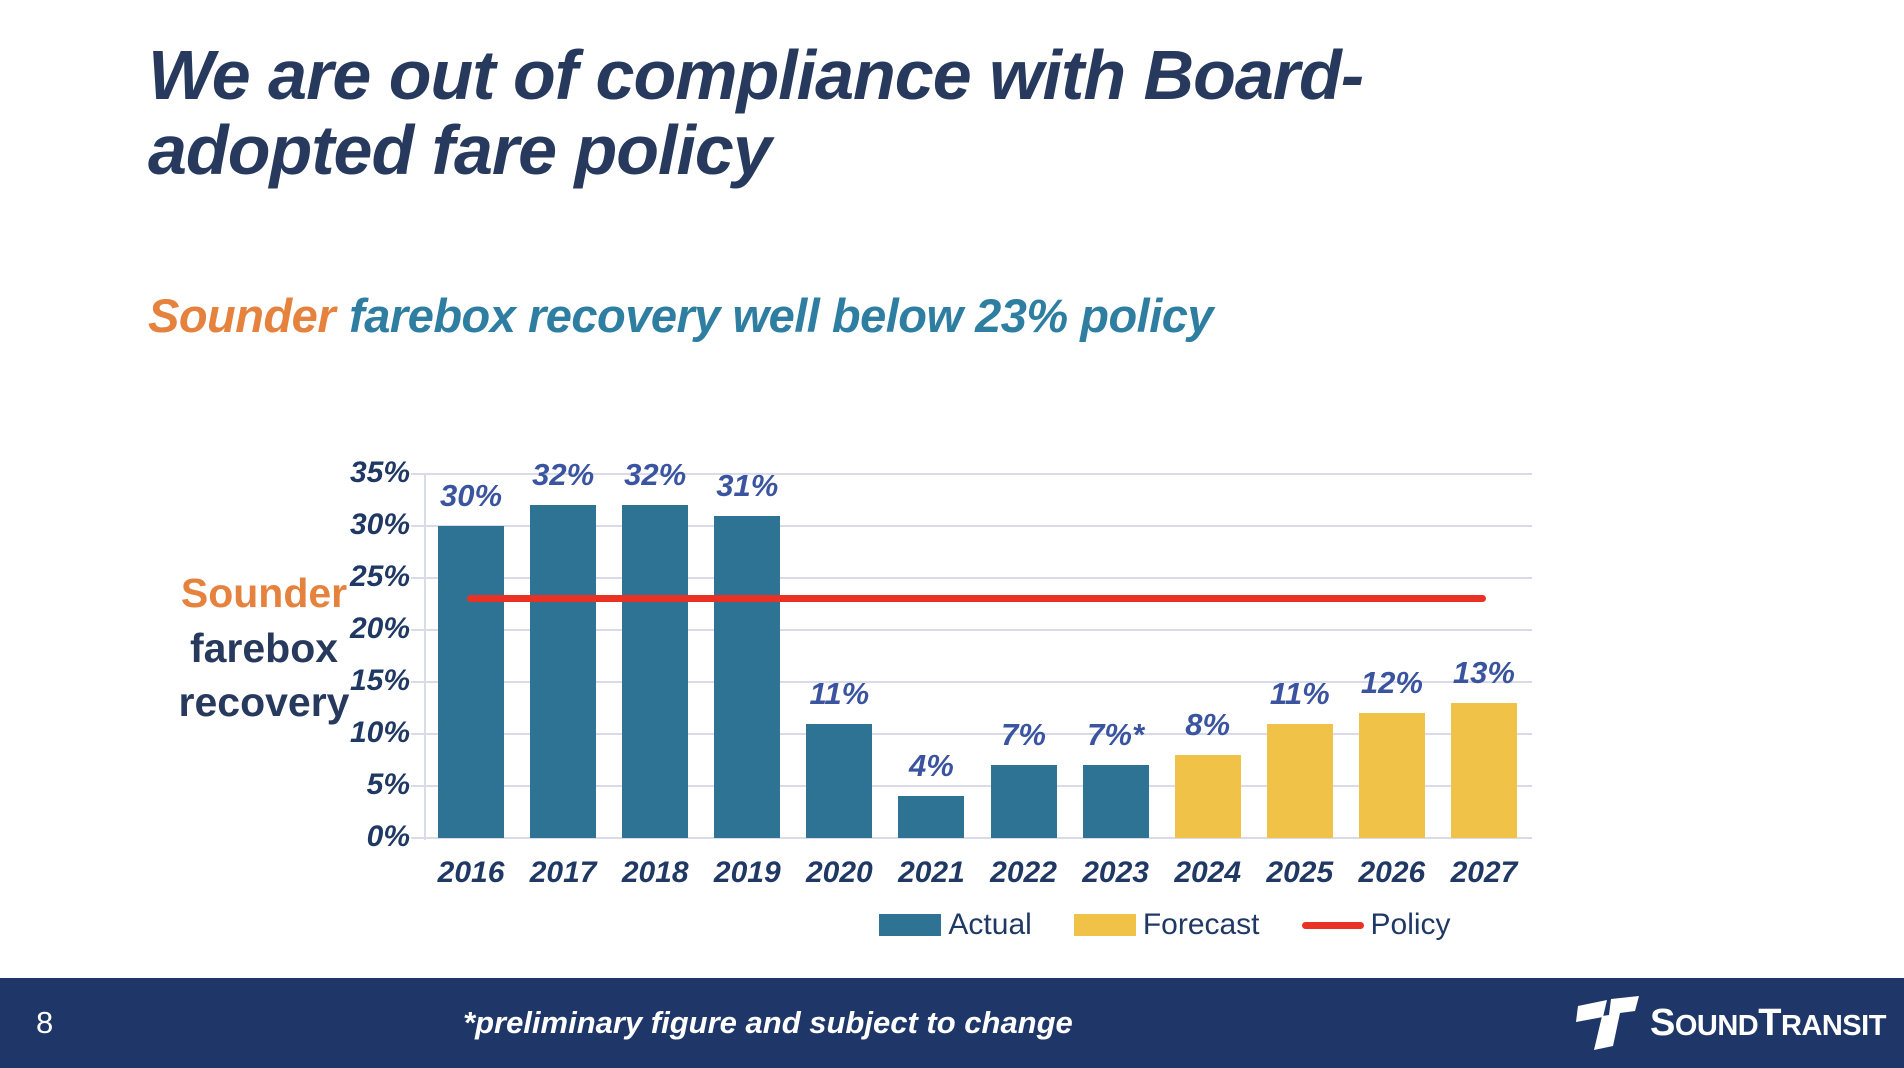 The width and height of the screenshot is (1904, 1068). I want to click on legend-item-forecast: Forecast, so click(1166, 925).